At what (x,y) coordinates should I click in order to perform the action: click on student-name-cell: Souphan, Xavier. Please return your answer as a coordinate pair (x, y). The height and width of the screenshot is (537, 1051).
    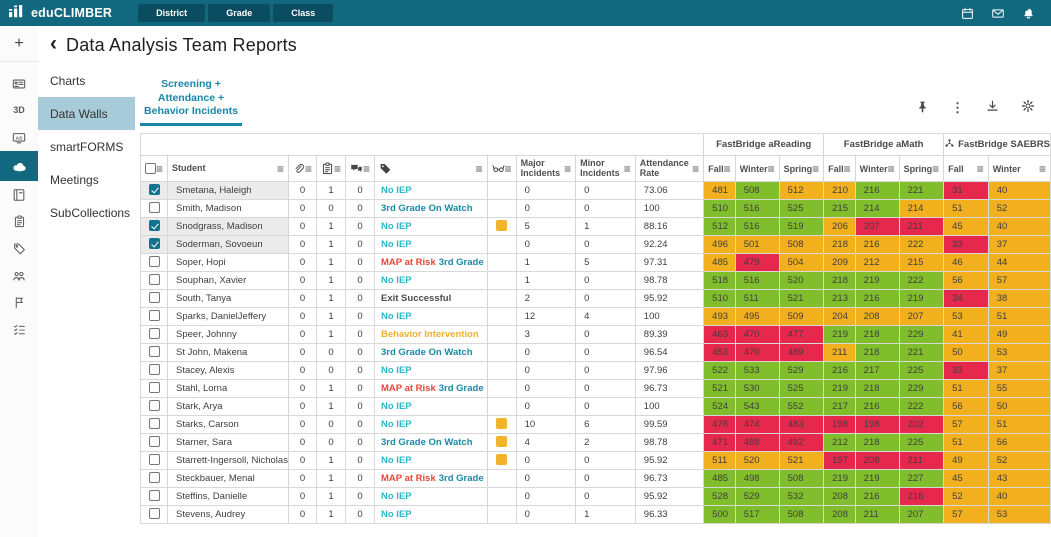
    Looking at the image, I should click on (228, 280).